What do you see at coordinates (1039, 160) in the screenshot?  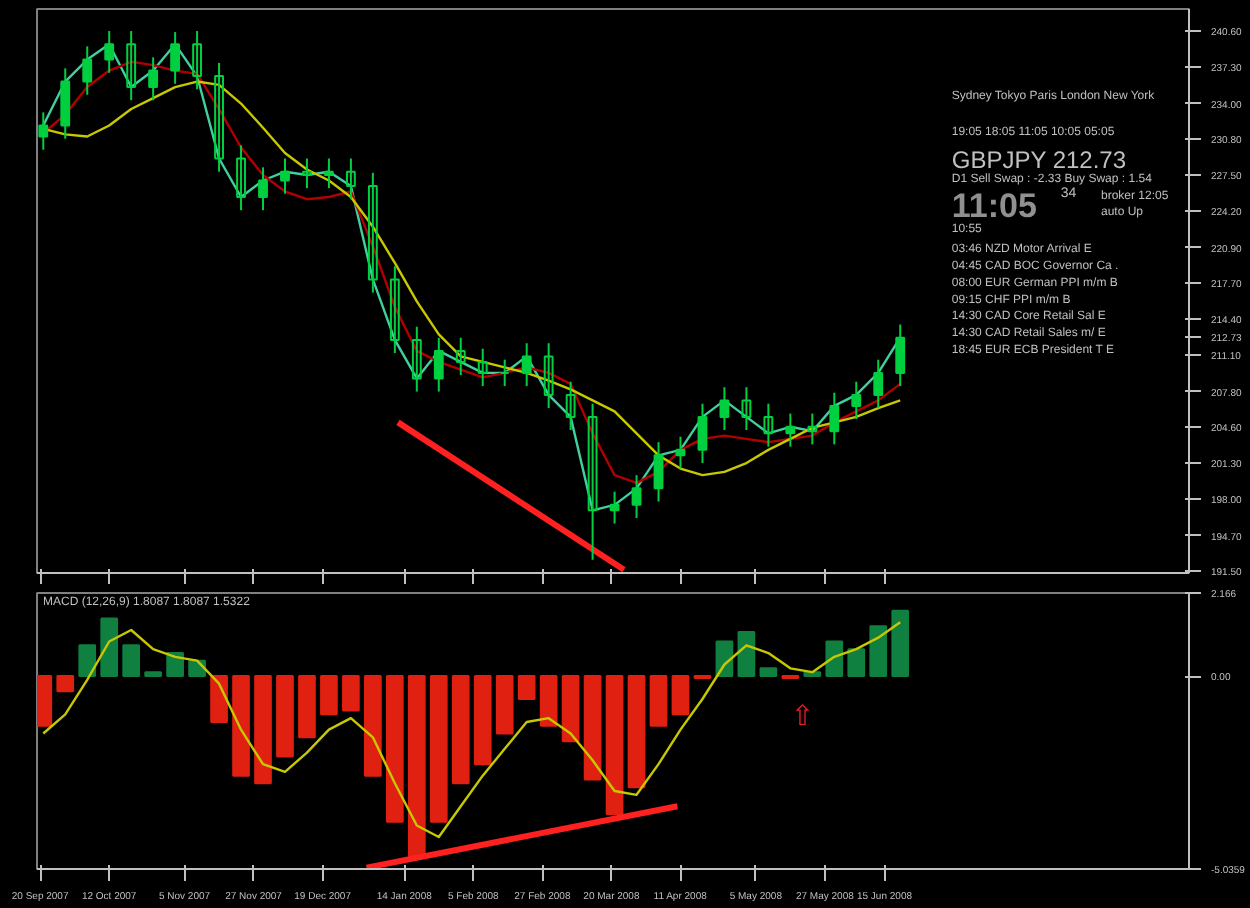 I see `annotation: GBPJPY 212.73` at bounding box center [1039, 160].